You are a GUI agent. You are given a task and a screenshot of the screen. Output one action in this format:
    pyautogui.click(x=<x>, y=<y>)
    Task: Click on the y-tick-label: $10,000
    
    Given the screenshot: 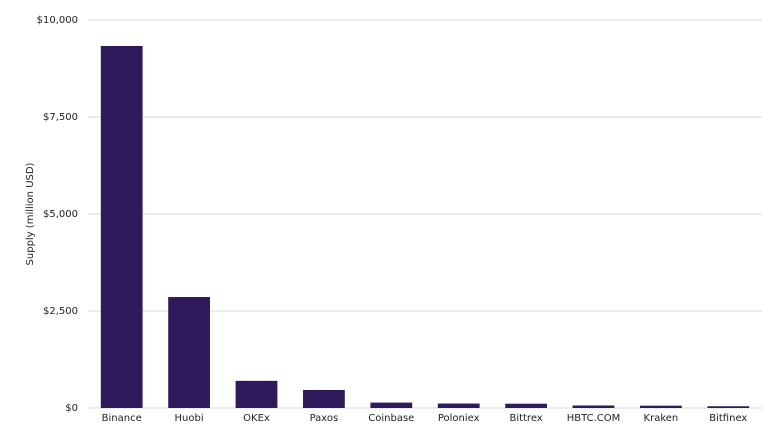 What is the action you would take?
    pyautogui.click(x=57, y=20)
    